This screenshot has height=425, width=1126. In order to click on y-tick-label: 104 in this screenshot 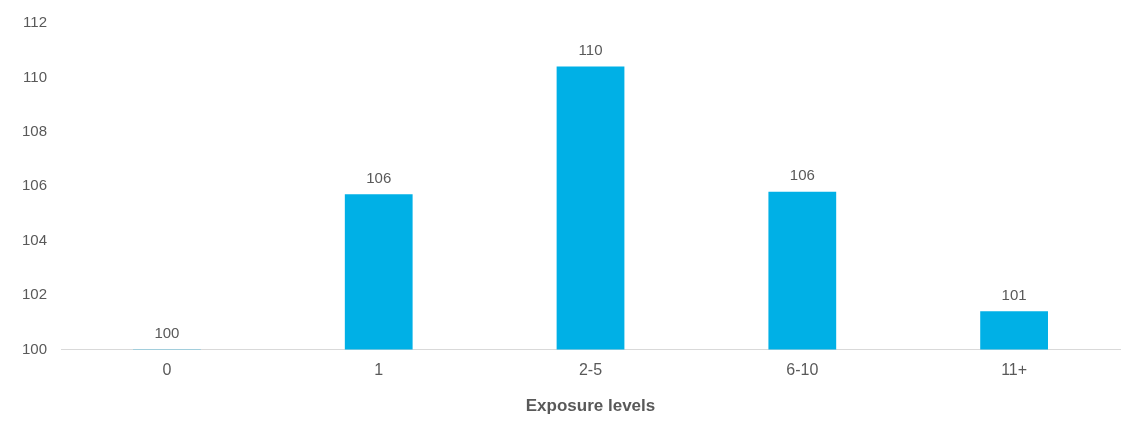, I will do `click(35, 239)`.